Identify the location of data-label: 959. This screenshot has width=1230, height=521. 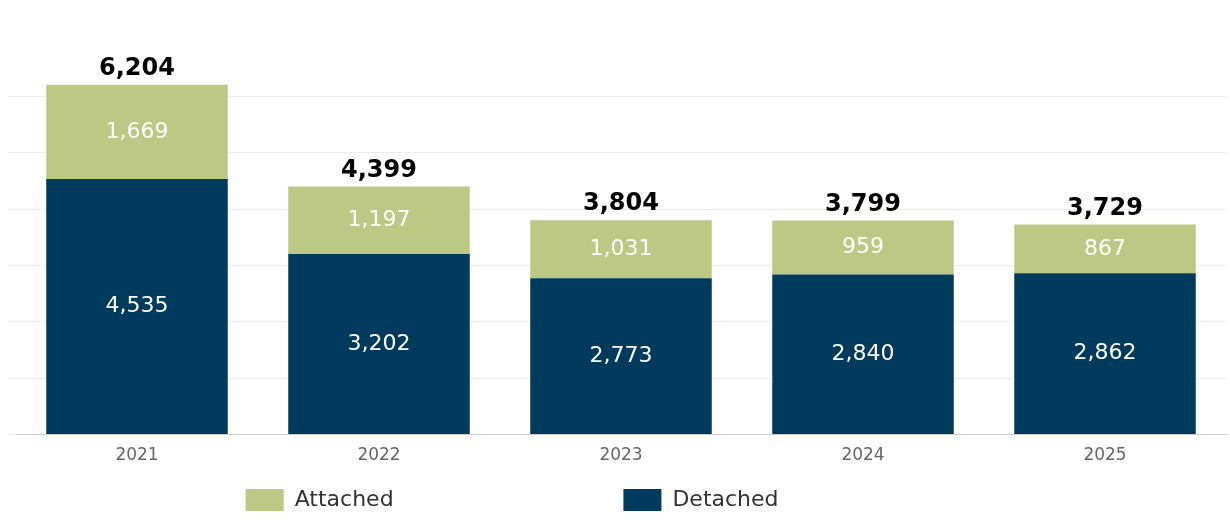
(863, 246).